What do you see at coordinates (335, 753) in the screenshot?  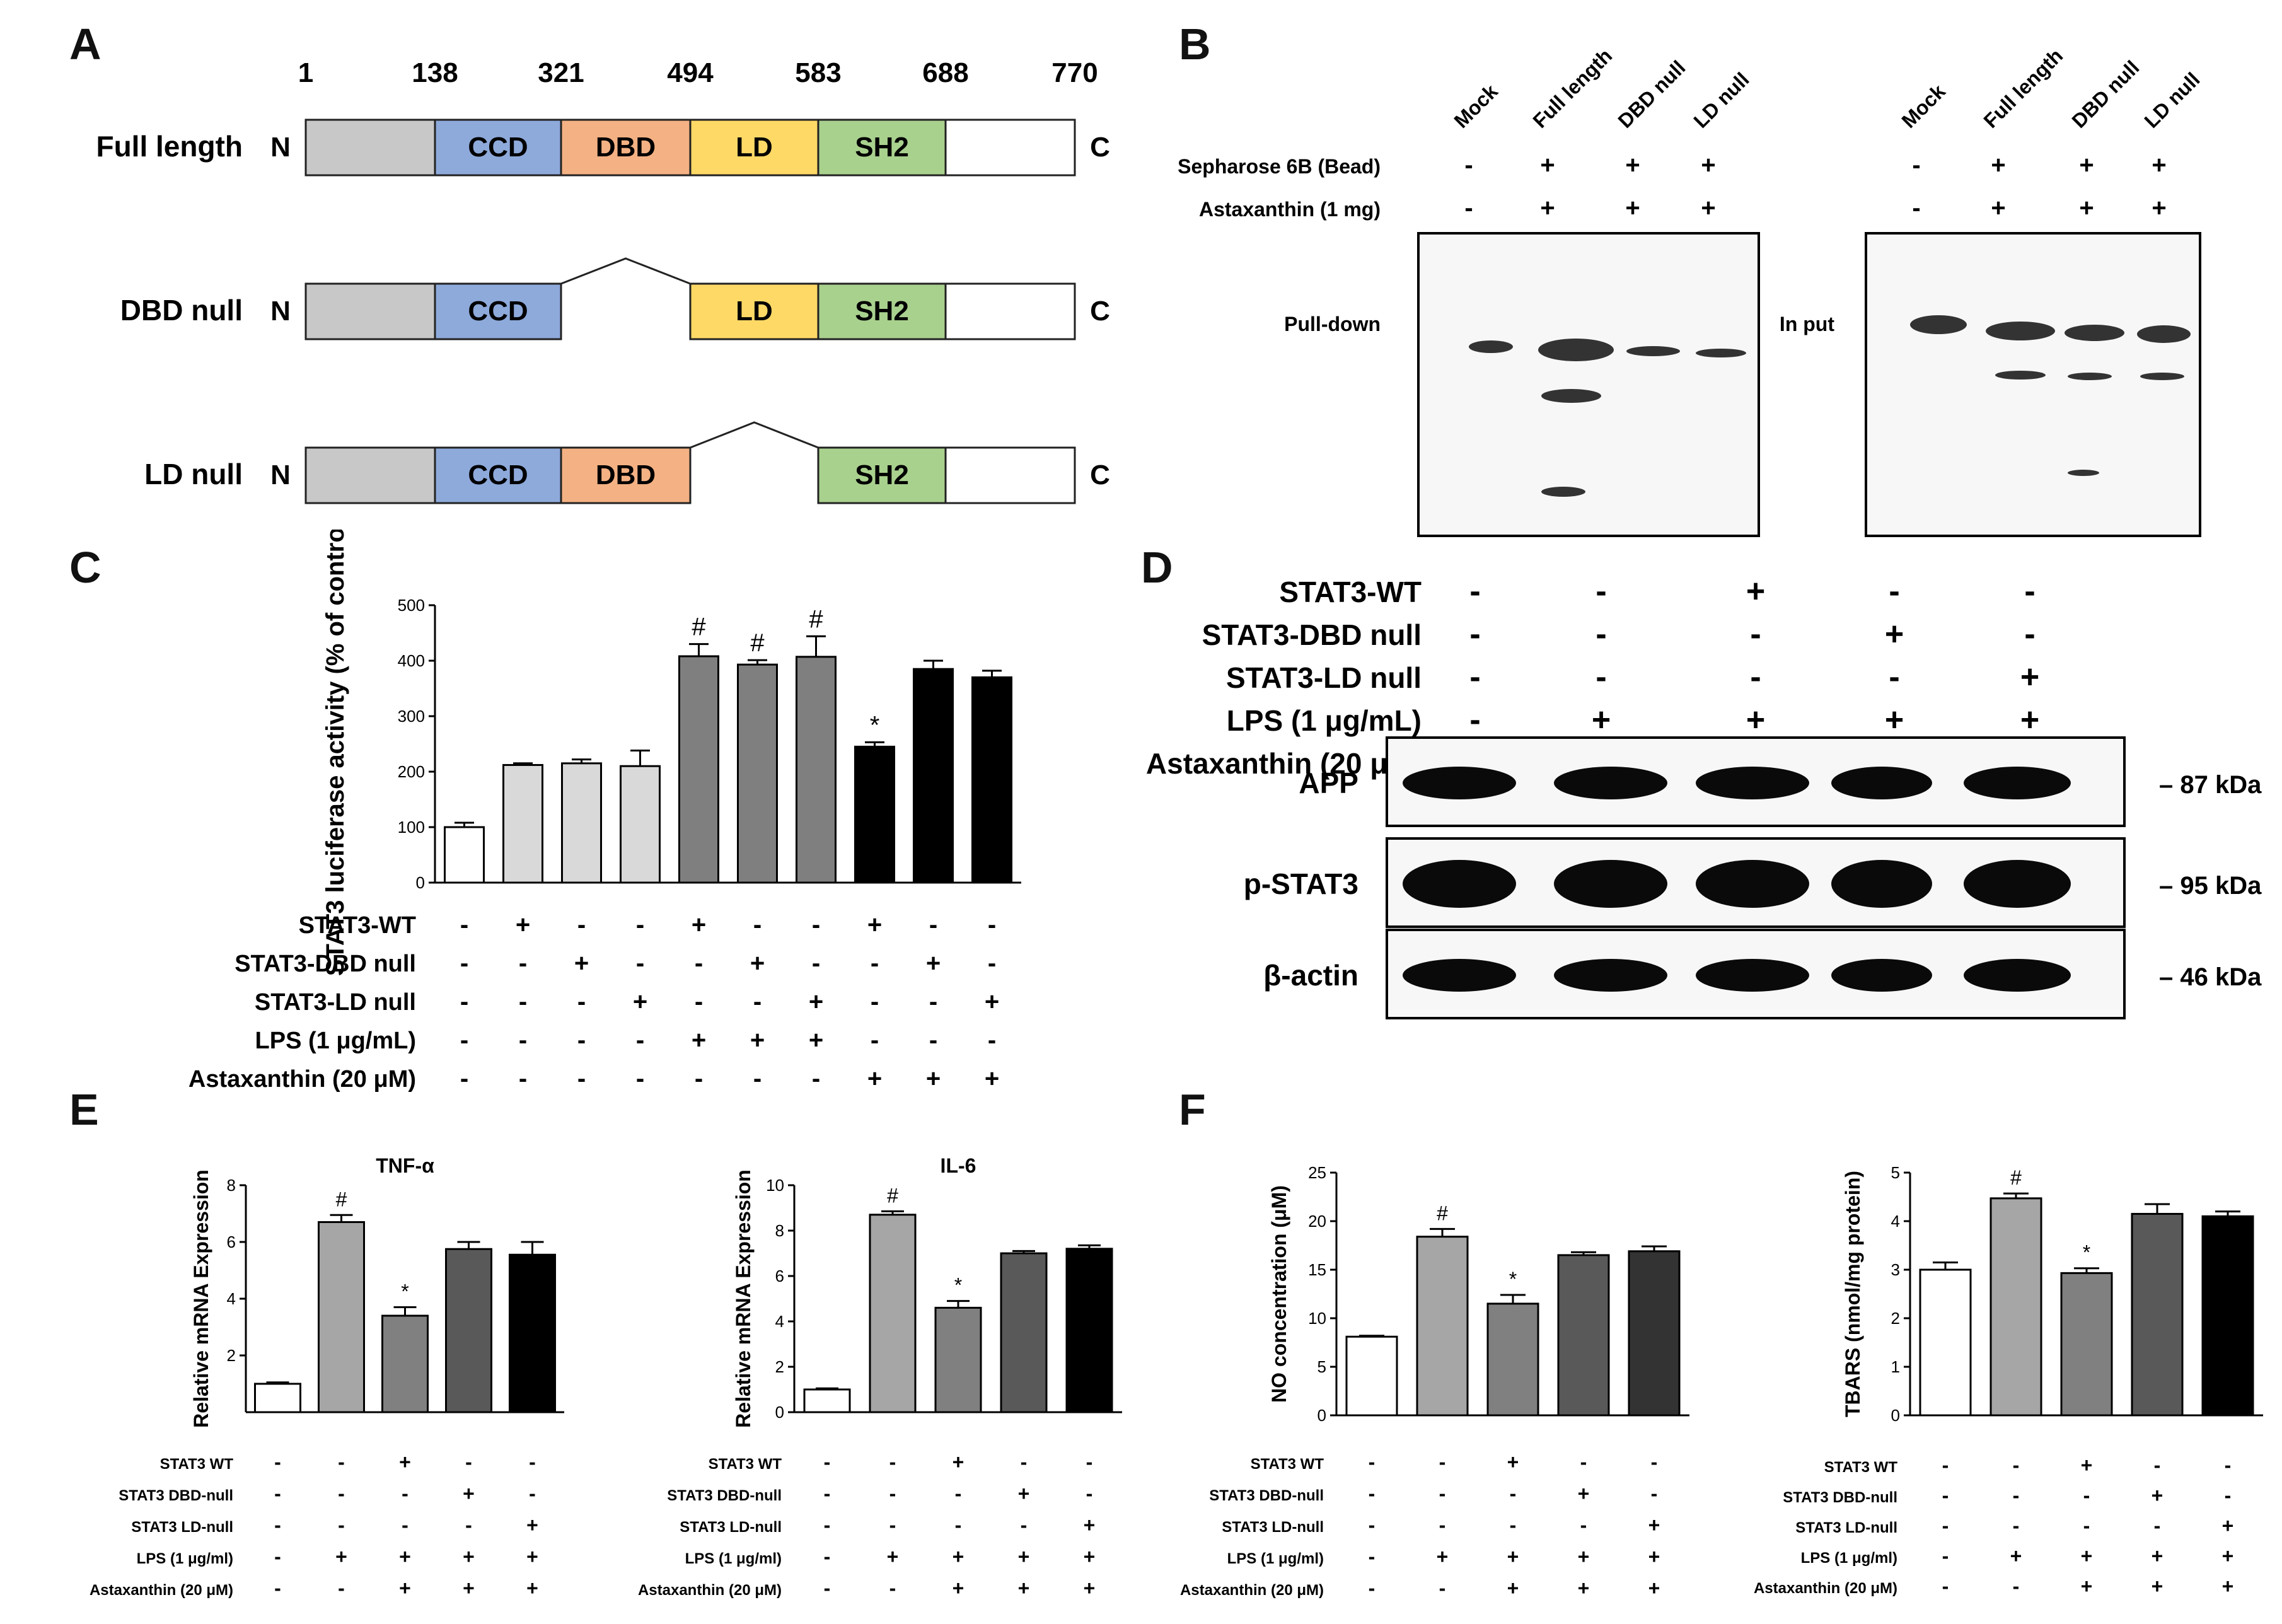 I see `y-axis-label: STAT3 luciferase activity (% of control)` at bounding box center [335, 753].